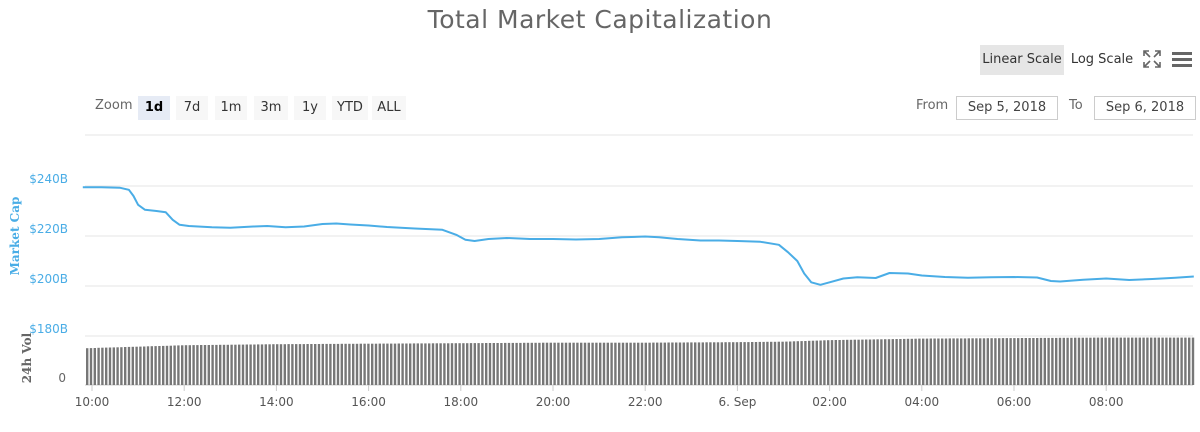  I want to click on from-date-input: Sep 5, 2018, so click(1007, 108).